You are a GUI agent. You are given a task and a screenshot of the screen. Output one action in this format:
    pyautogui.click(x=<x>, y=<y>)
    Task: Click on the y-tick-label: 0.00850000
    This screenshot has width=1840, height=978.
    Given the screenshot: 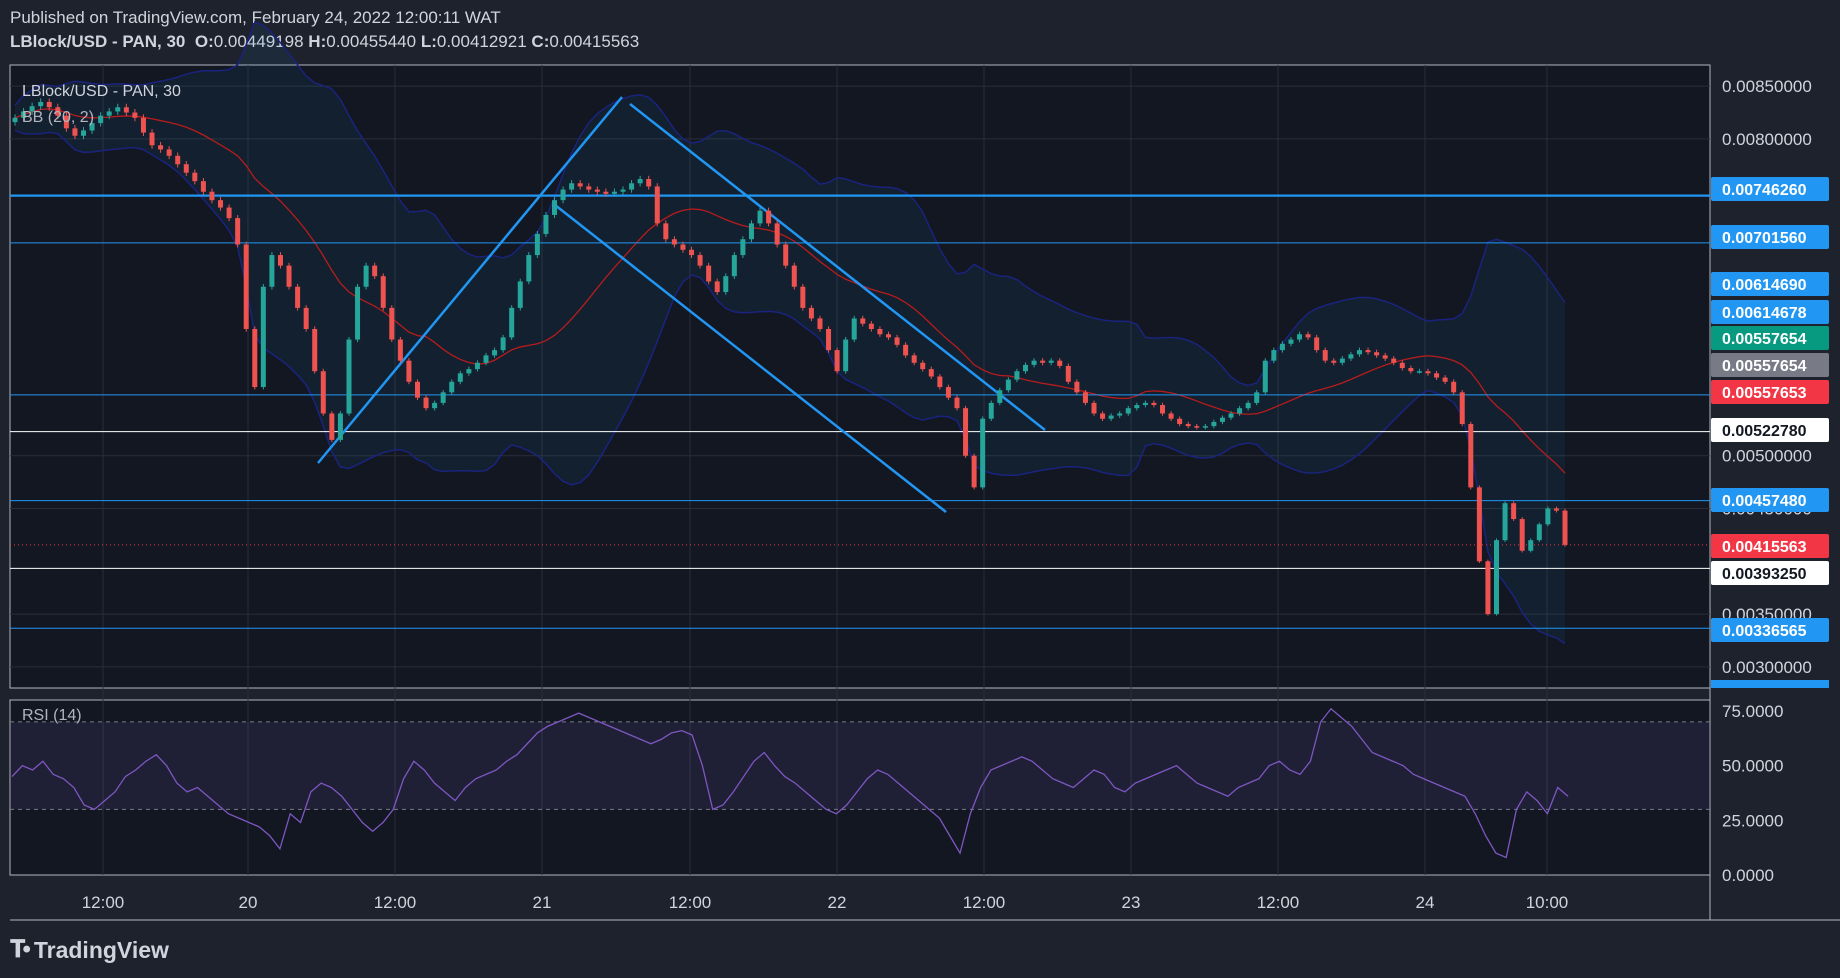 What is the action you would take?
    pyautogui.click(x=1767, y=86)
    